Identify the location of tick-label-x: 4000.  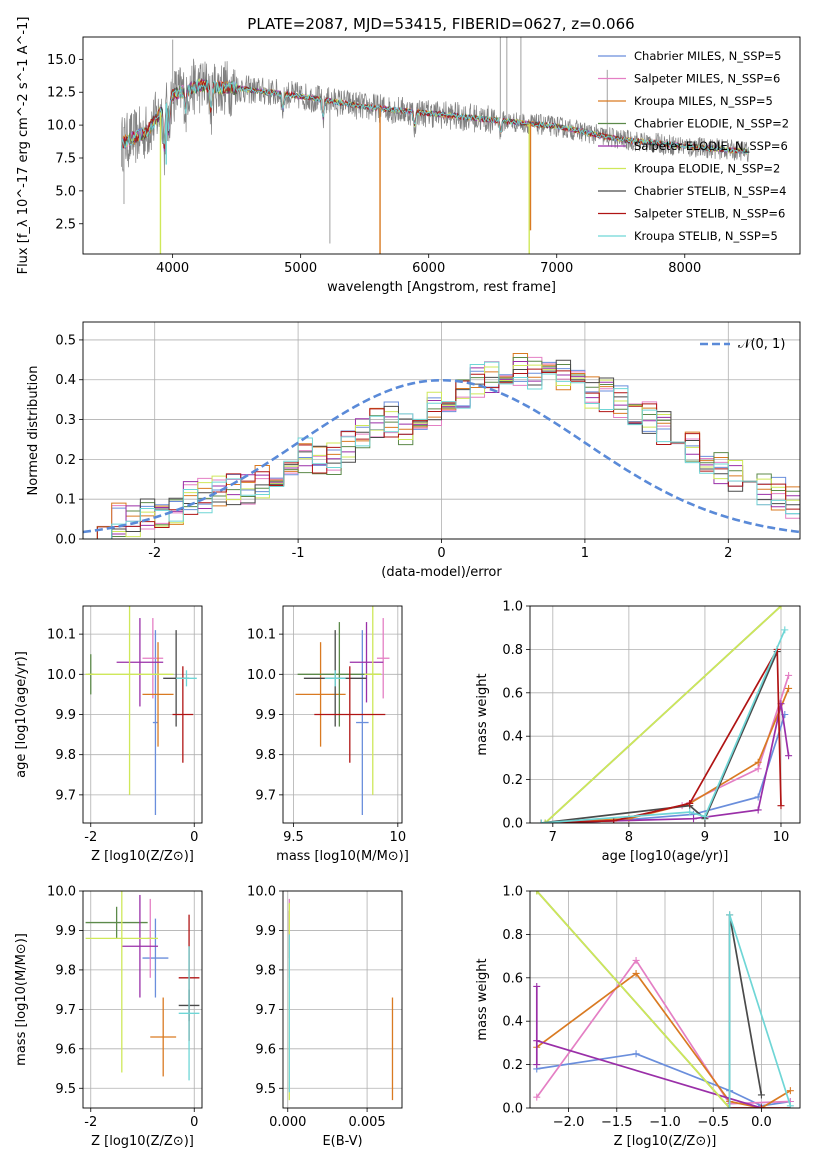
(172, 268).